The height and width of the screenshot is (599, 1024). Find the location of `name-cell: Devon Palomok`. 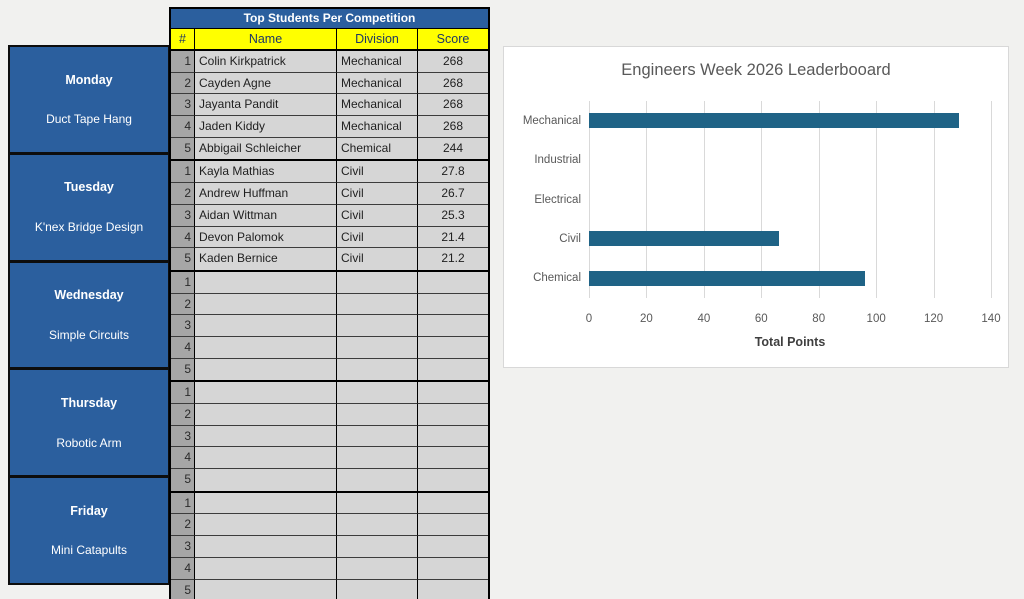

name-cell: Devon Palomok is located at coordinates (266, 237).